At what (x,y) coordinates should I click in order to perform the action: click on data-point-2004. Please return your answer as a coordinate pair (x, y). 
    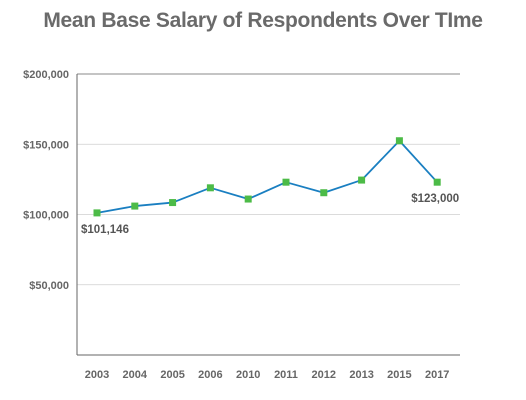
    Looking at the image, I should click on (135, 206).